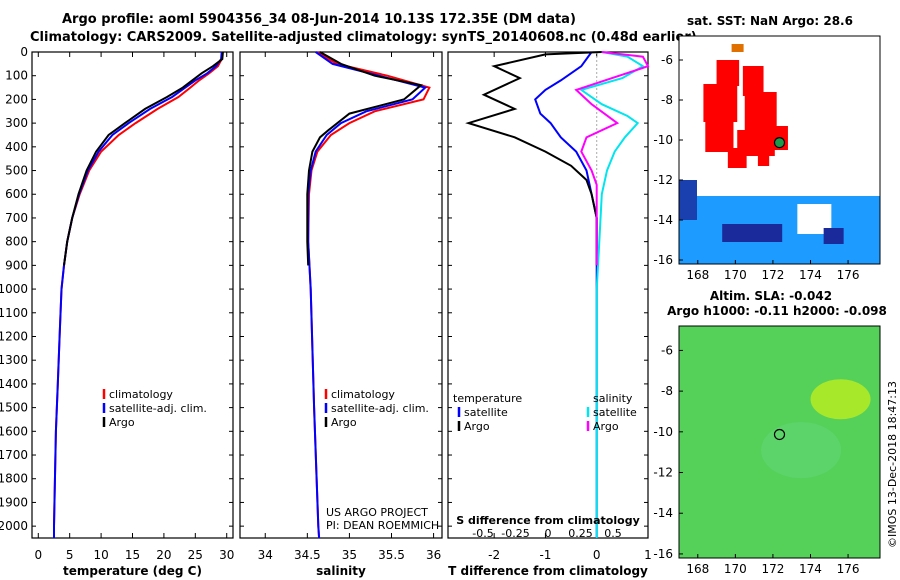 This screenshot has height=580, width=900. What do you see at coordinates (735, 275) in the screenshot?
I see `sst_map-xtick-label: 170` at bounding box center [735, 275].